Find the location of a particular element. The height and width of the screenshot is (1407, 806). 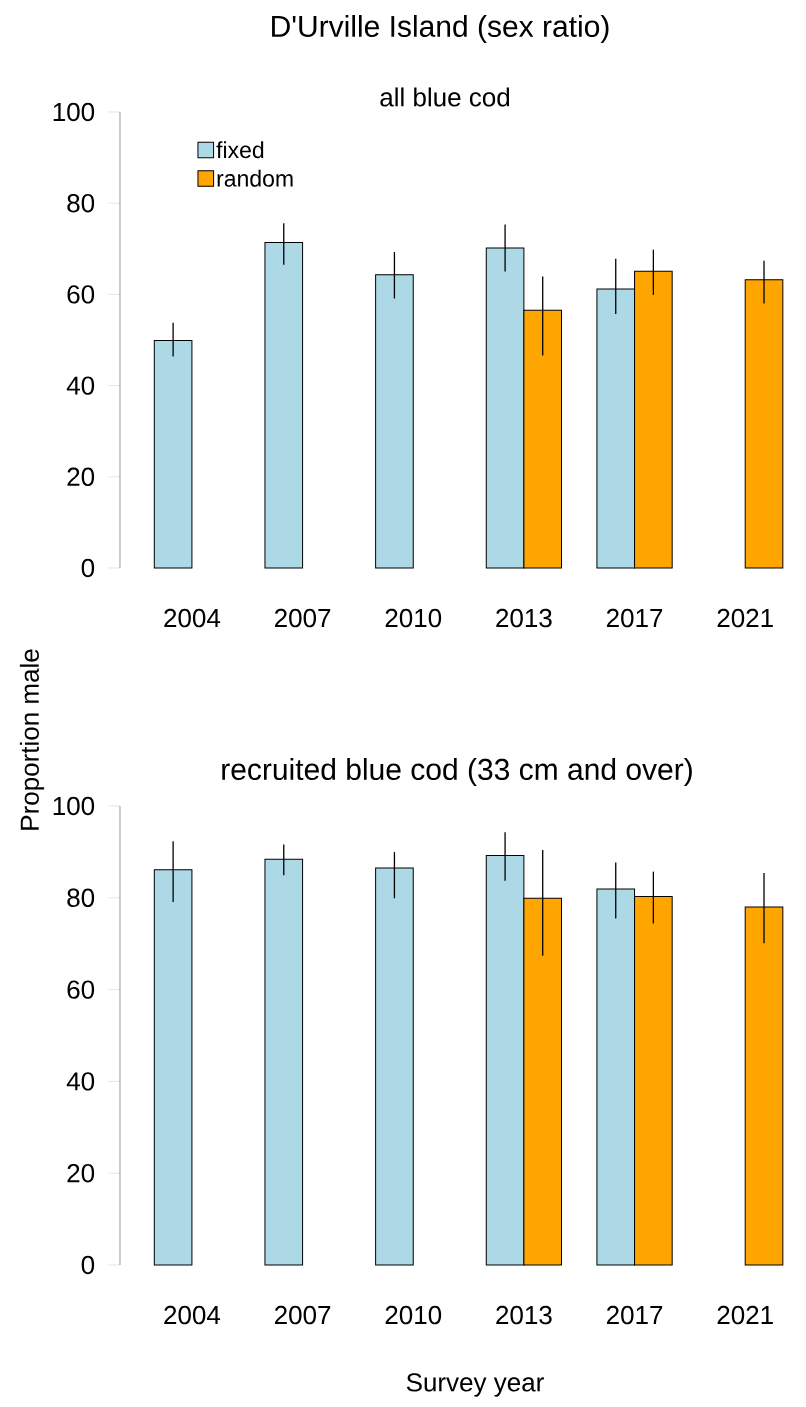

legend-label: fixed is located at coordinates (240, 150).